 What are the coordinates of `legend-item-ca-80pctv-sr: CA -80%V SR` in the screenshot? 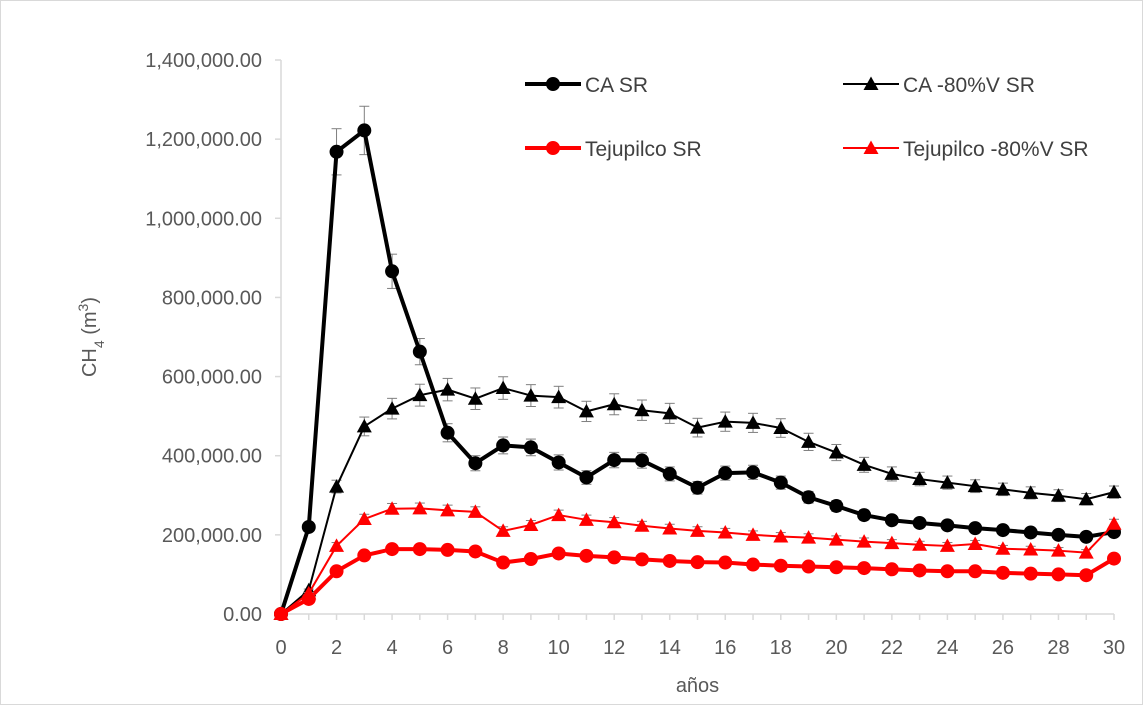 It's located at (939, 85).